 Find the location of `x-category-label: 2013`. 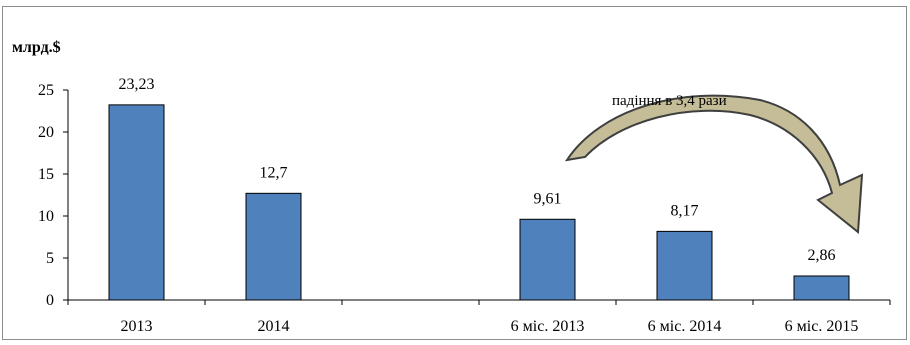

x-category-label: 2013 is located at coordinates (137, 326).